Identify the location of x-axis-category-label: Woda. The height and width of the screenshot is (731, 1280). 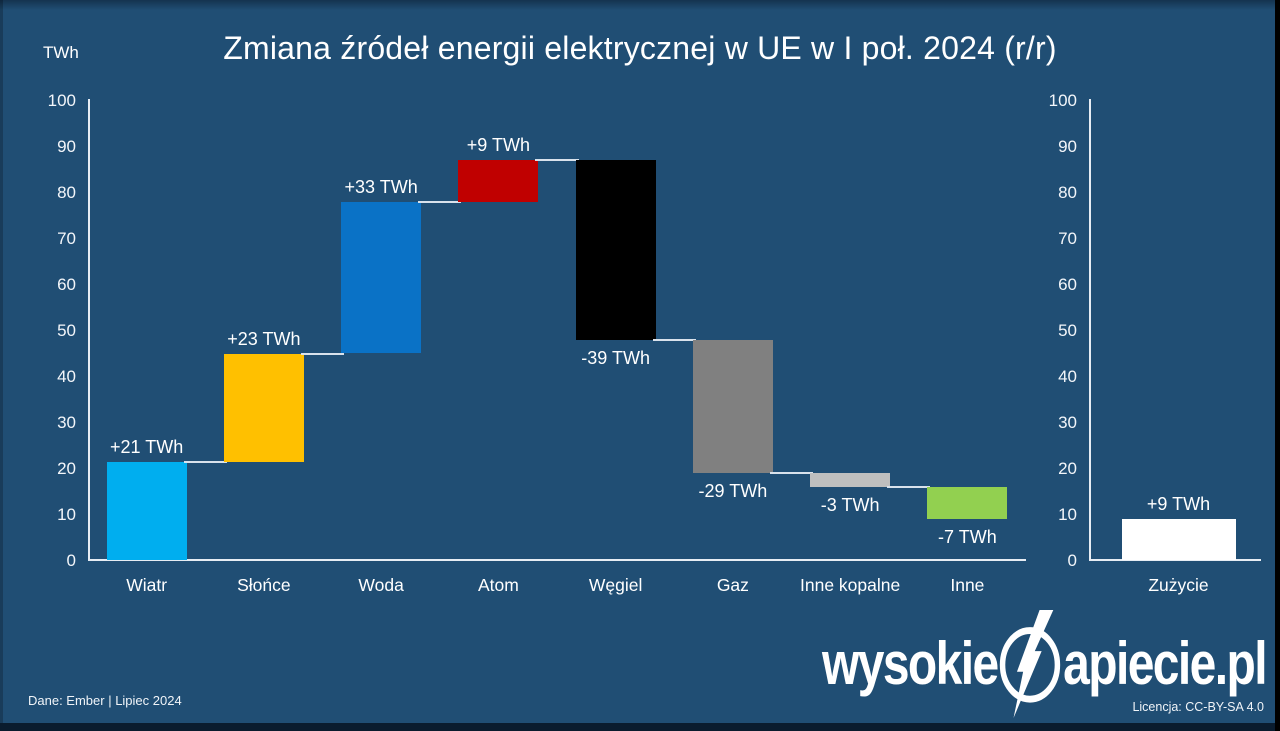
(381, 585).